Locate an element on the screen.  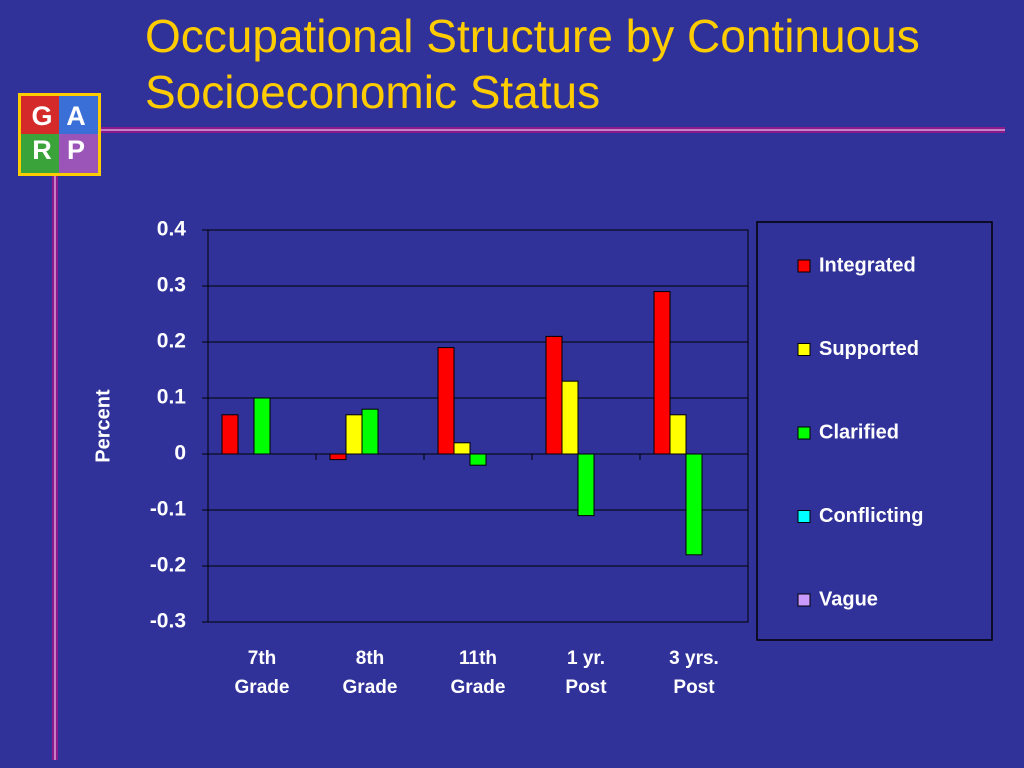
legend-label: Clarified is located at coordinates (859, 432).